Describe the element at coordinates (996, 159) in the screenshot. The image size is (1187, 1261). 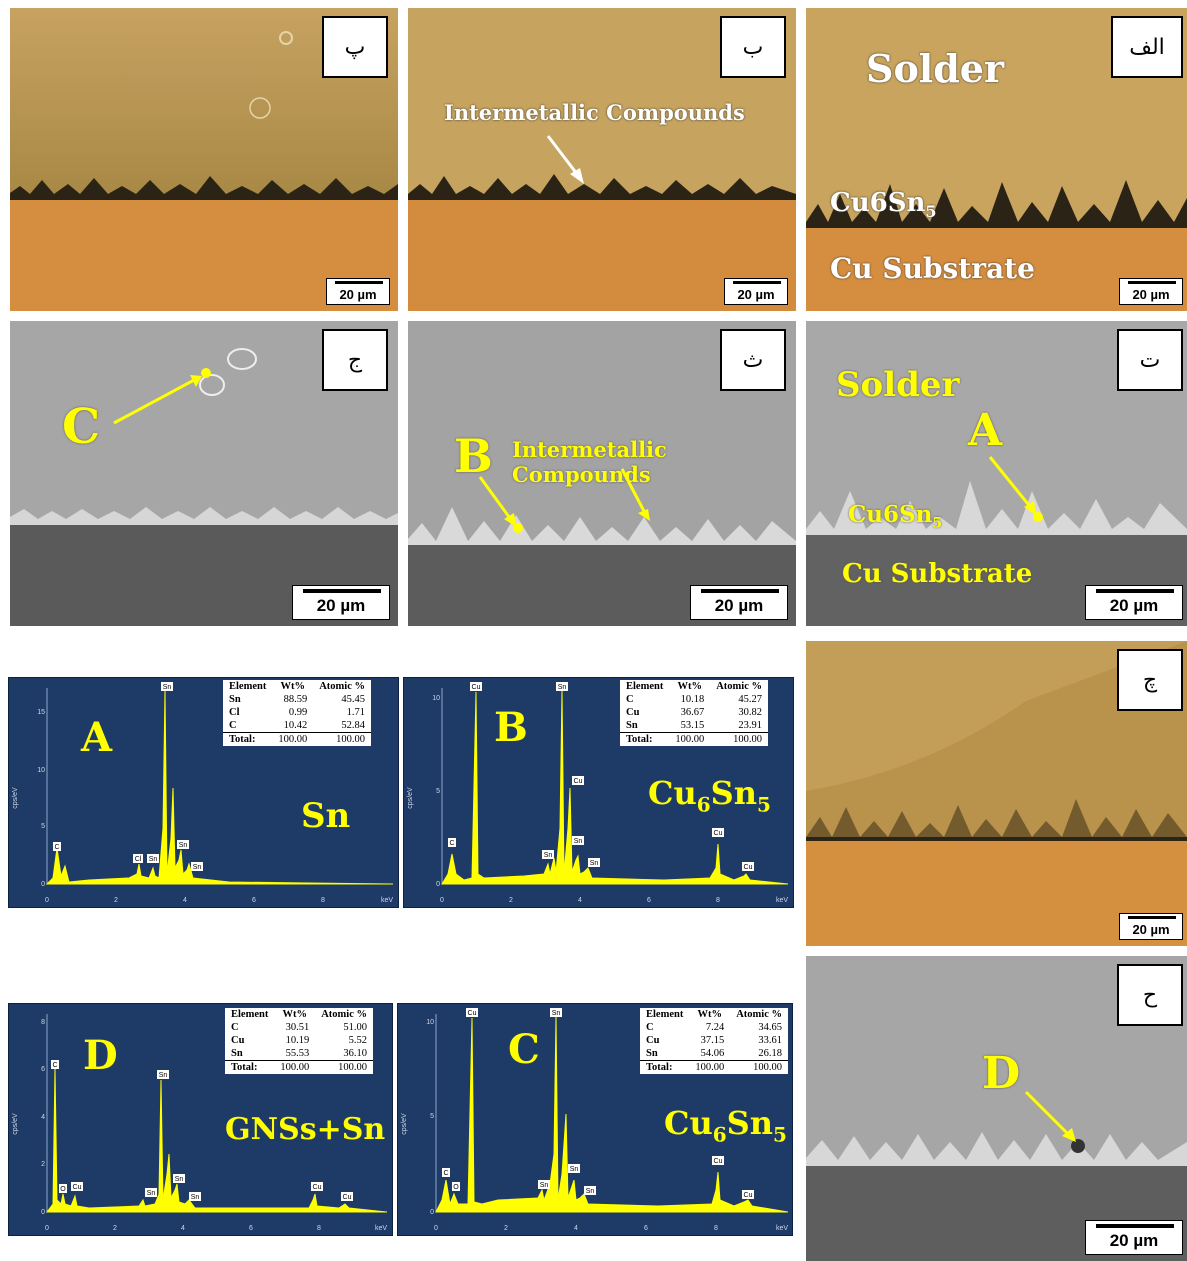
I see `micrograph-alef: Solder Cu6Sn5 Cu Substrate الف 20 µm` at that location.